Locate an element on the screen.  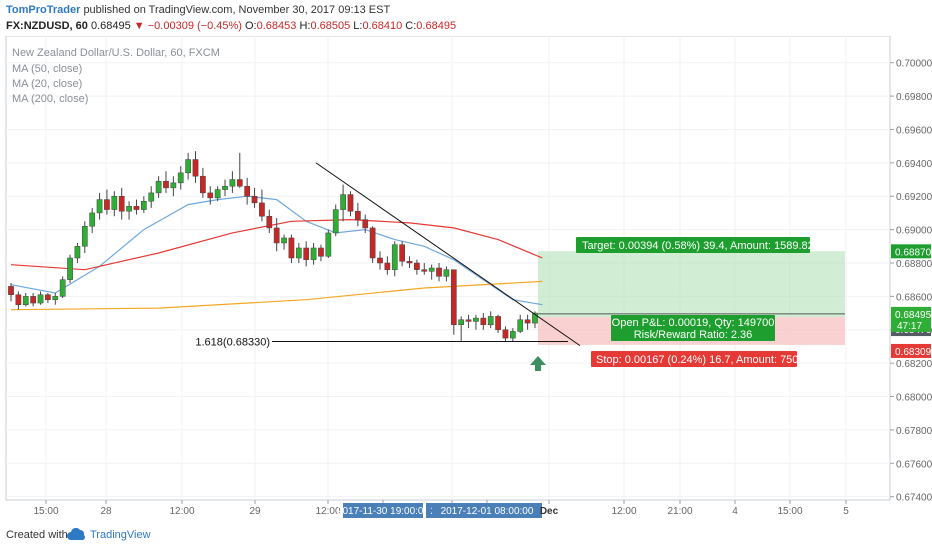
time-tick-label: 15:00 is located at coordinates (789, 511).